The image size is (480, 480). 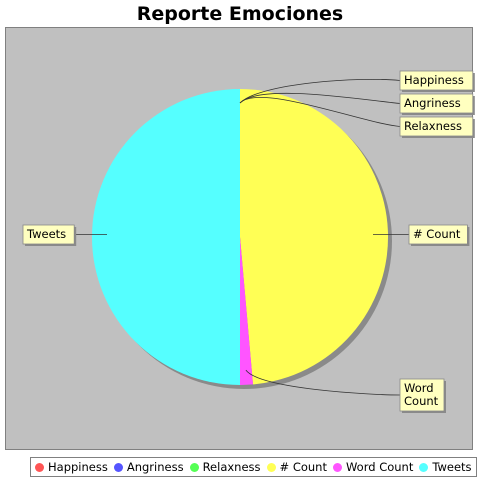 I want to click on legend-item-count: # Count, so click(x=297, y=467).